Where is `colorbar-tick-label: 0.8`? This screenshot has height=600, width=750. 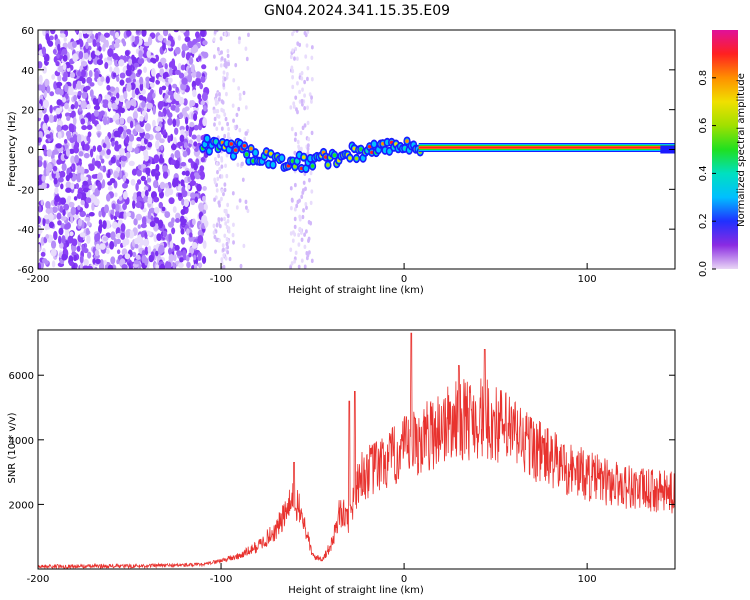 colorbar-tick-label: 0.8 is located at coordinates (703, 78).